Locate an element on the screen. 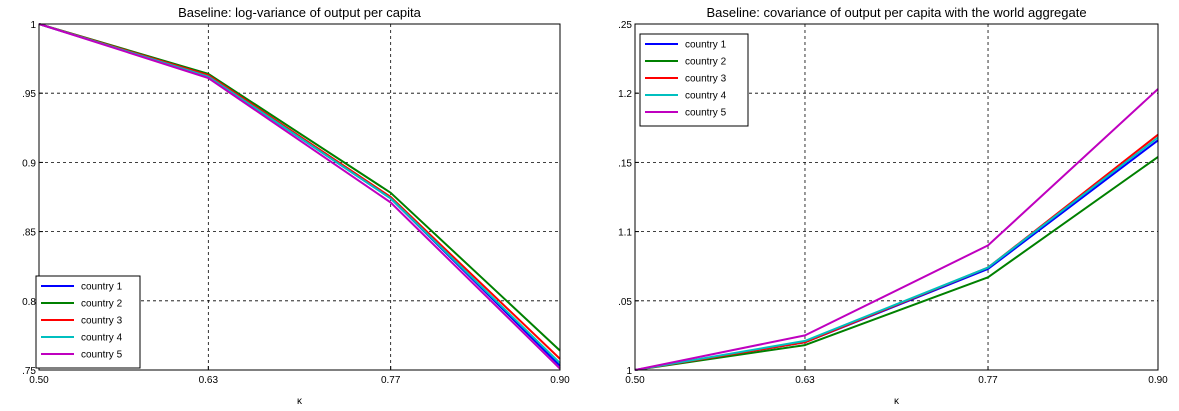 This screenshot has width=1179, height=411. right-y-tick-label: 1.2 is located at coordinates (625, 94).